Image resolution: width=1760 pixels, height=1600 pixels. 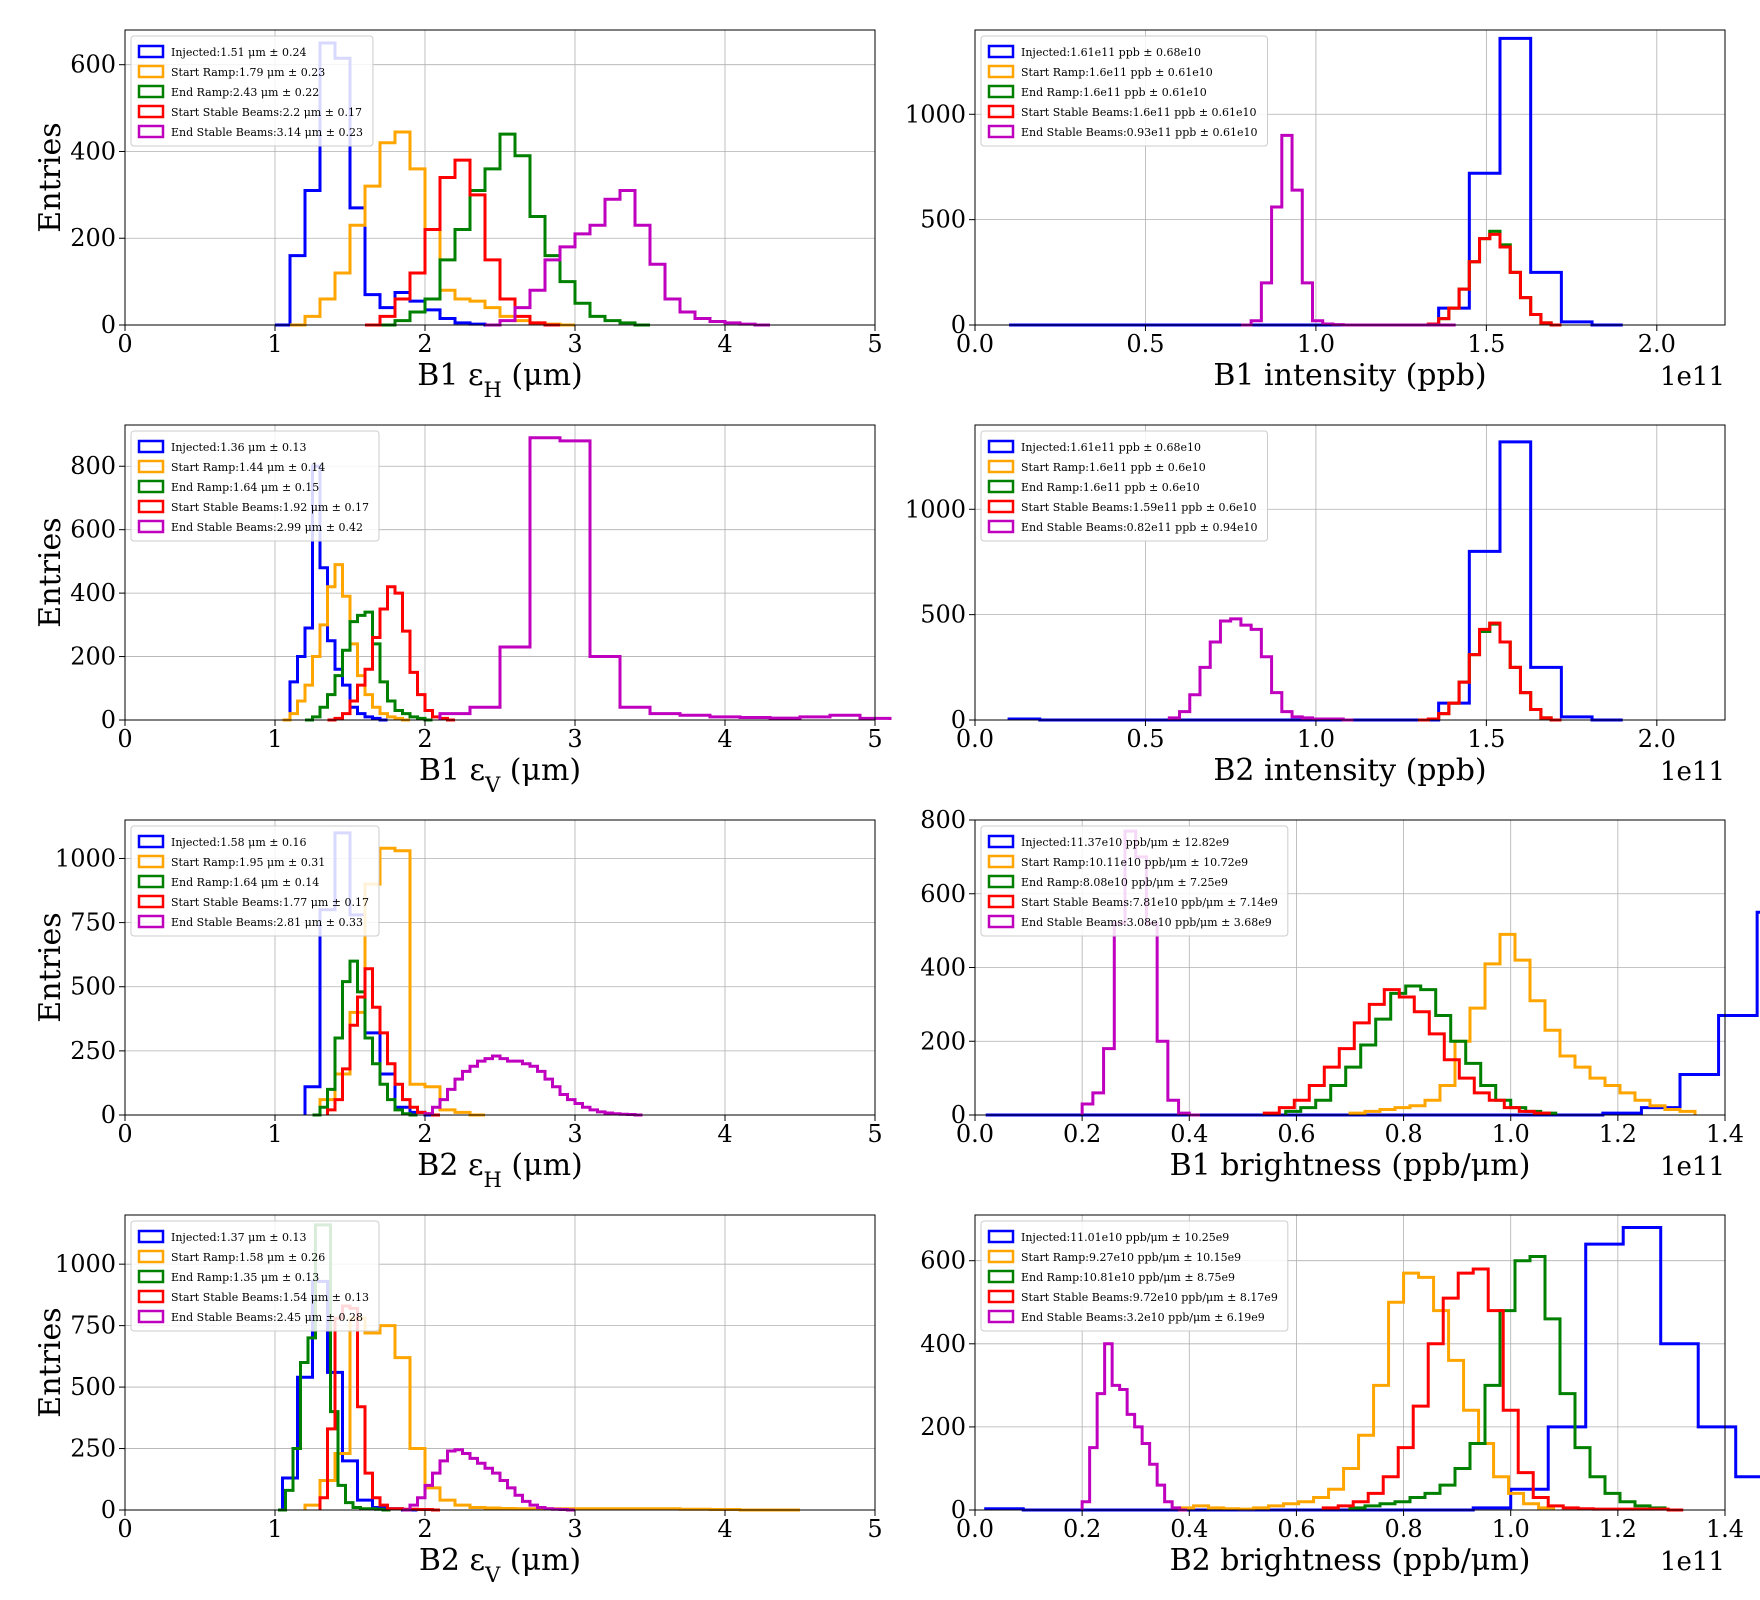 I want to click on y-tick-label: 750, so click(x=93, y=1326).